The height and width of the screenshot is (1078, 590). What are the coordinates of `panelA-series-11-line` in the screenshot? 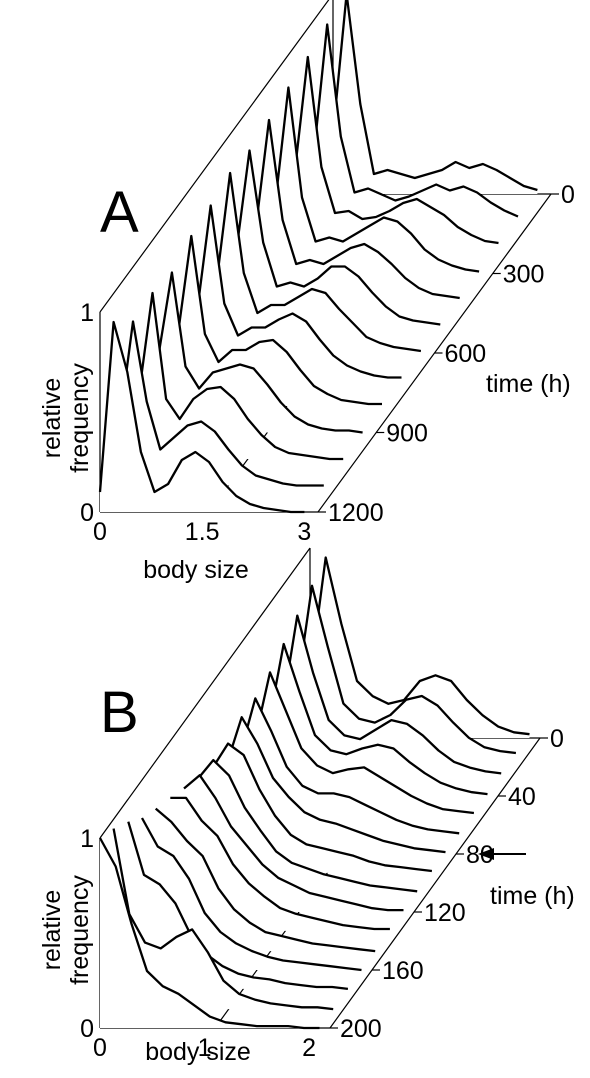 It's located at (221, 403).